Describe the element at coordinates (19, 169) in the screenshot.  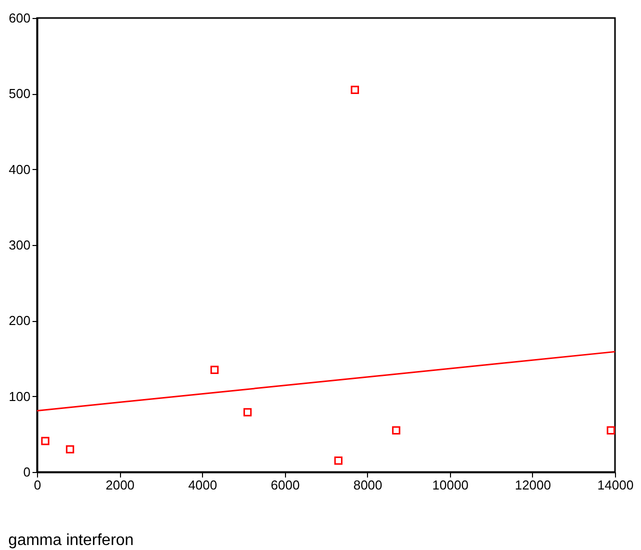
I see `y-tick-label: 400` at that location.